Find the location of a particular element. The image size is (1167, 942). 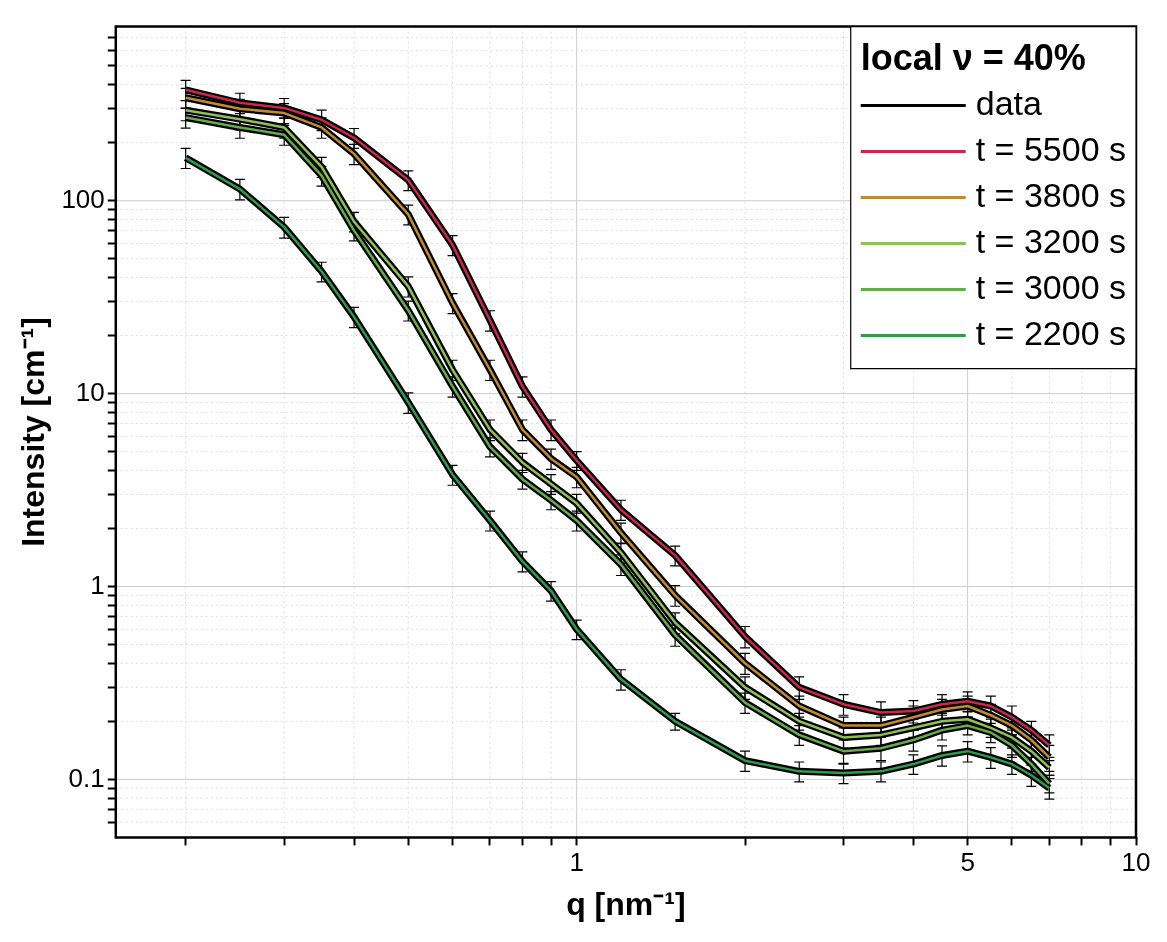

x-tick-label: 1 is located at coordinates (576, 862).